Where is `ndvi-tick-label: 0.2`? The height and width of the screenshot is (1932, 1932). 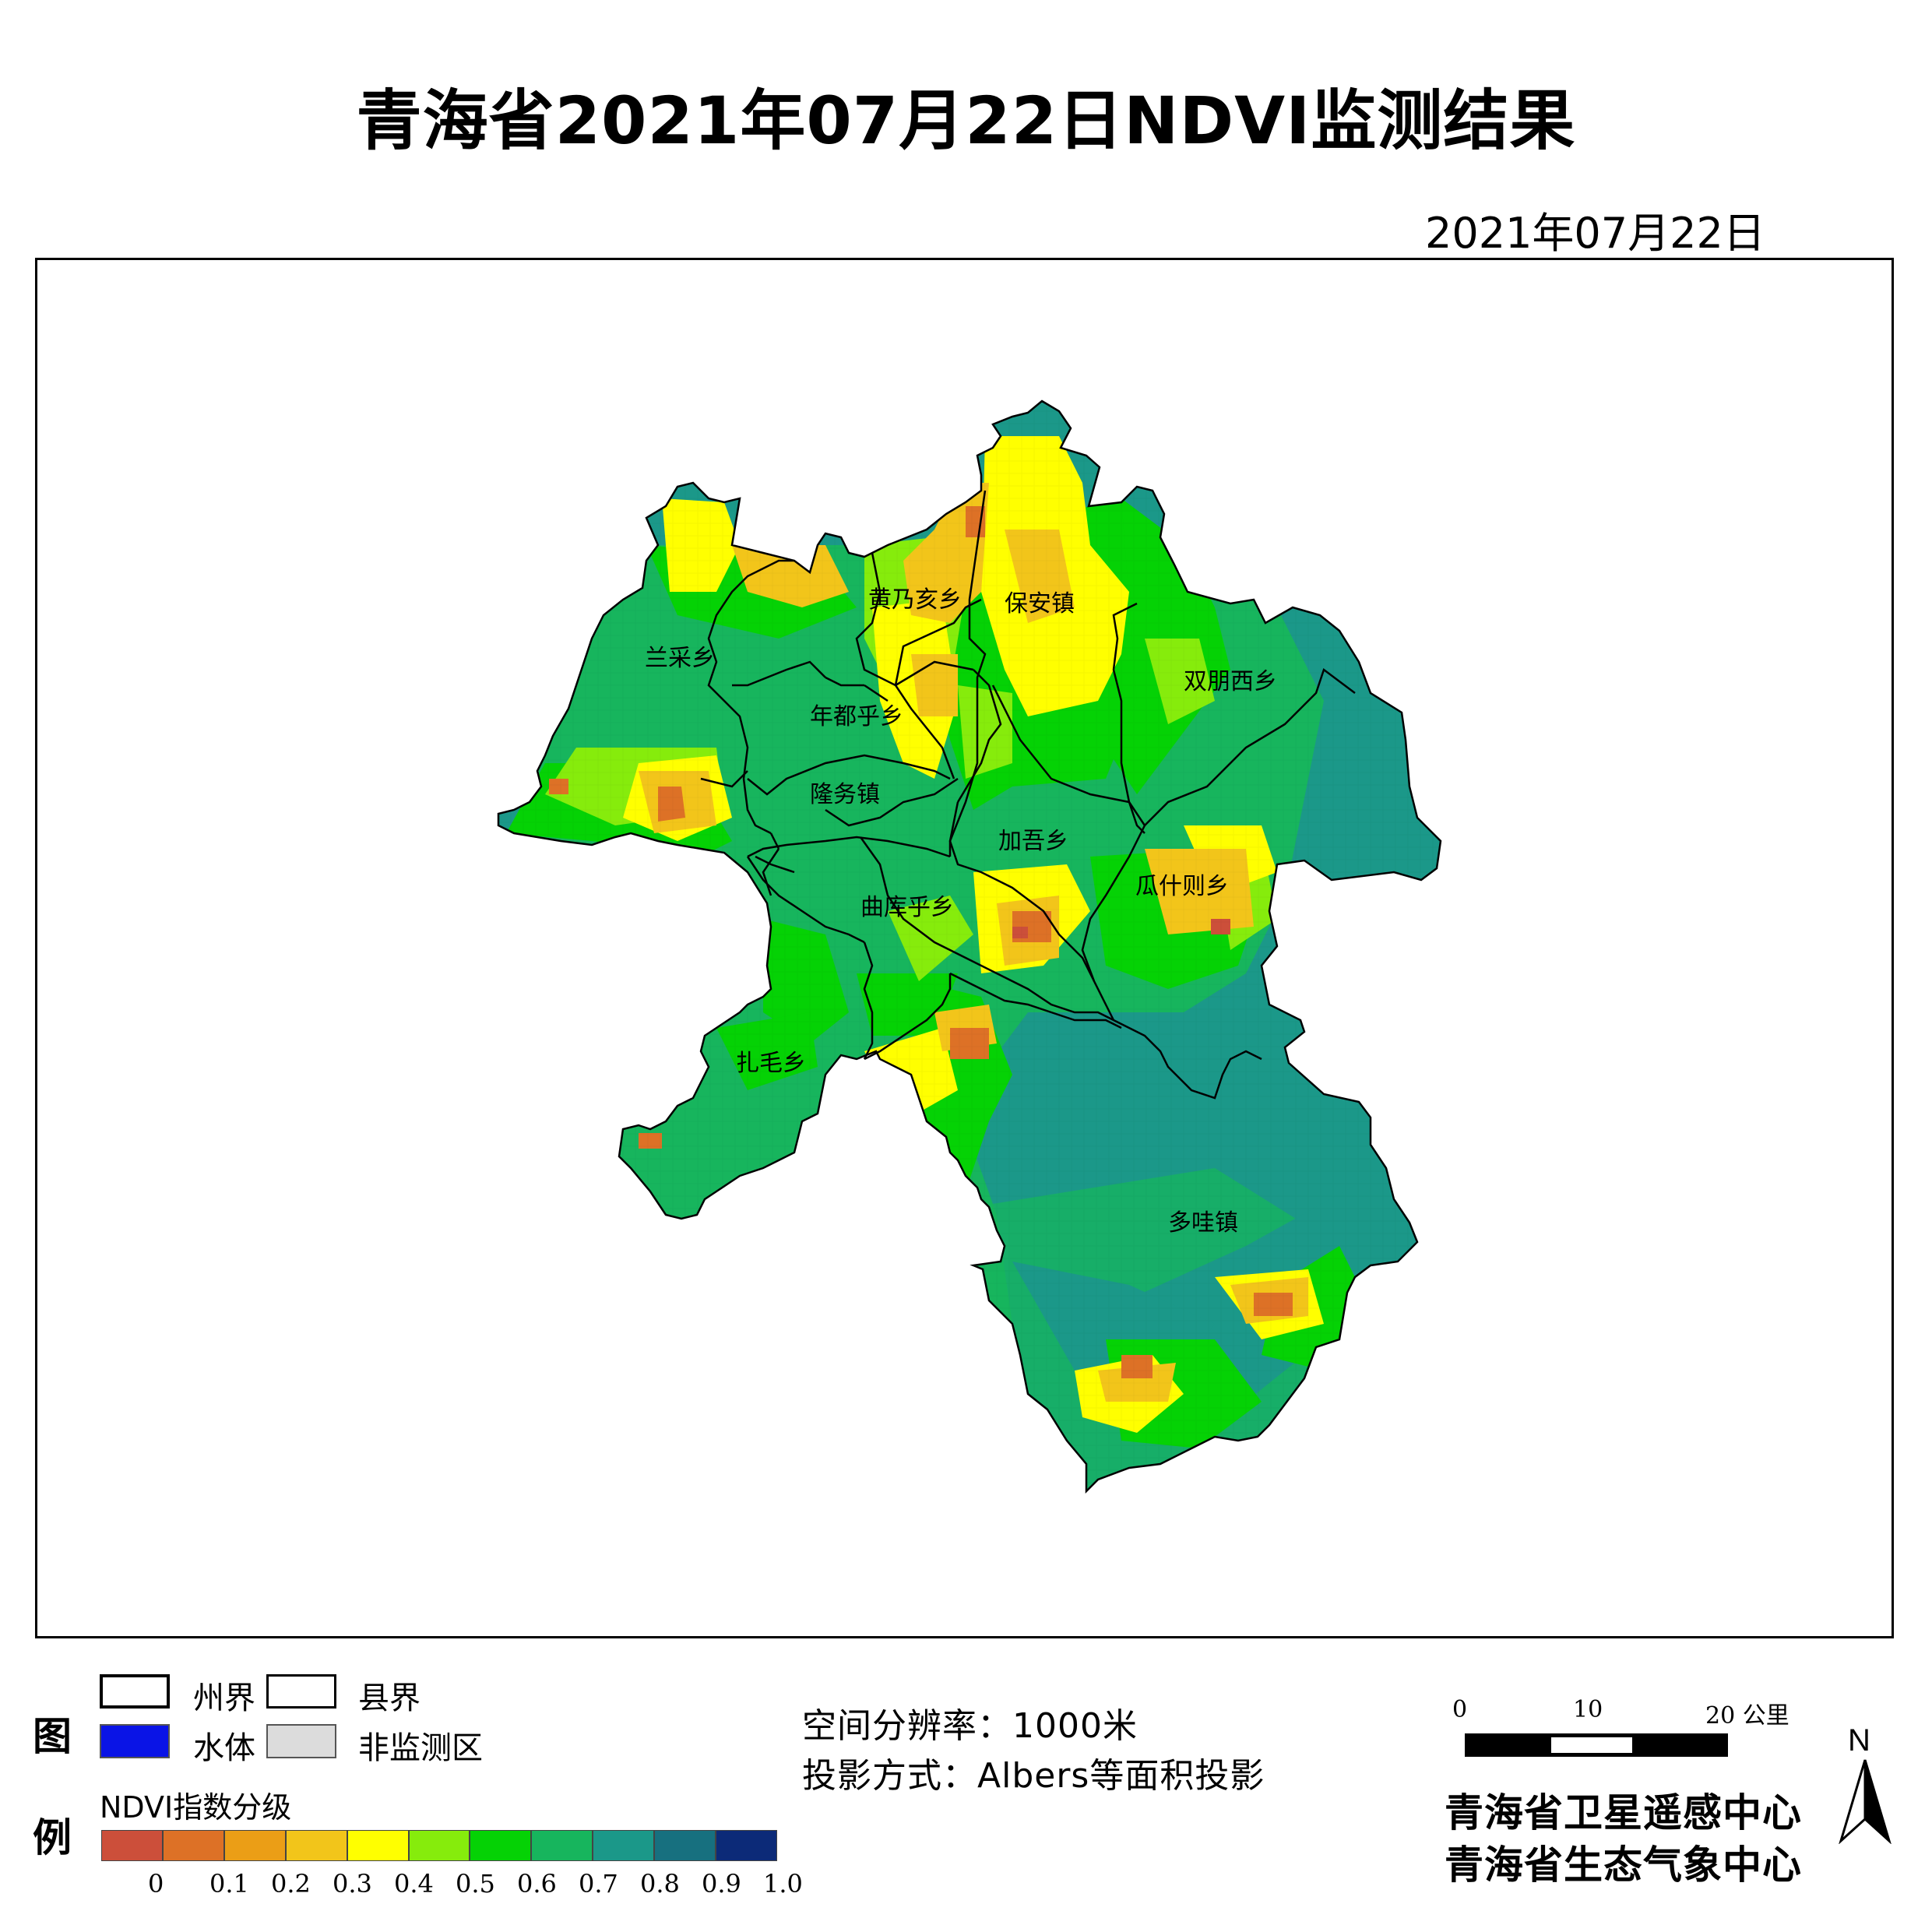 ndvi-tick-label: 0.2 is located at coordinates (291, 1884).